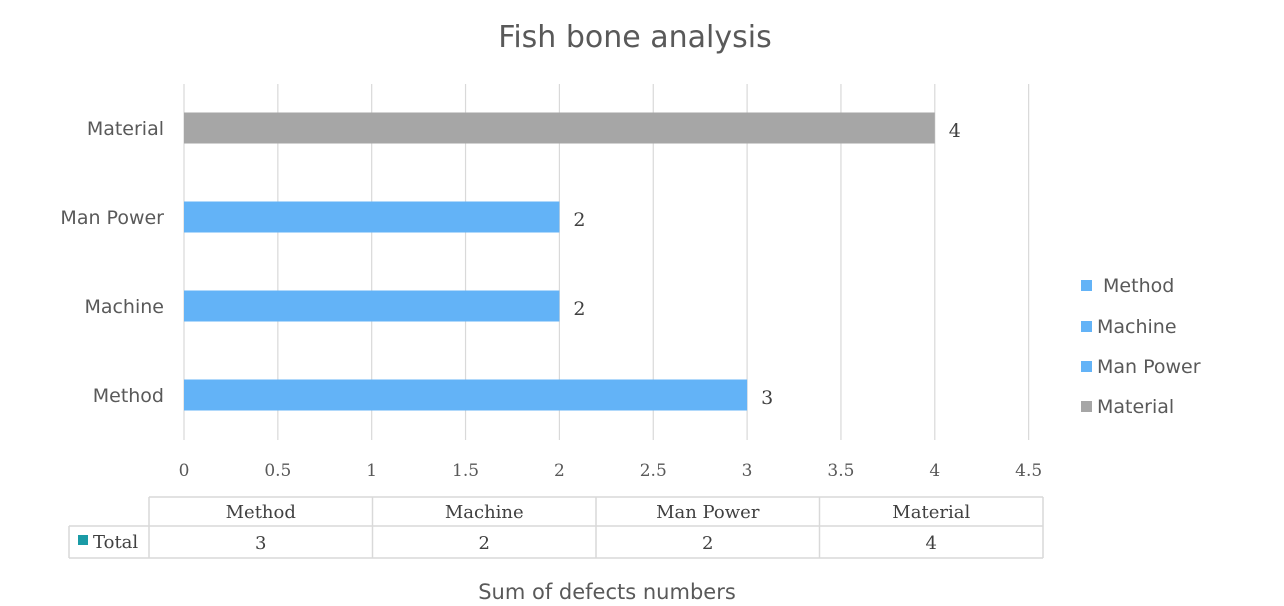 The width and height of the screenshot is (1284, 606). Describe the element at coordinates (931, 543) in the screenshot. I see `table-value-material: 4` at that location.